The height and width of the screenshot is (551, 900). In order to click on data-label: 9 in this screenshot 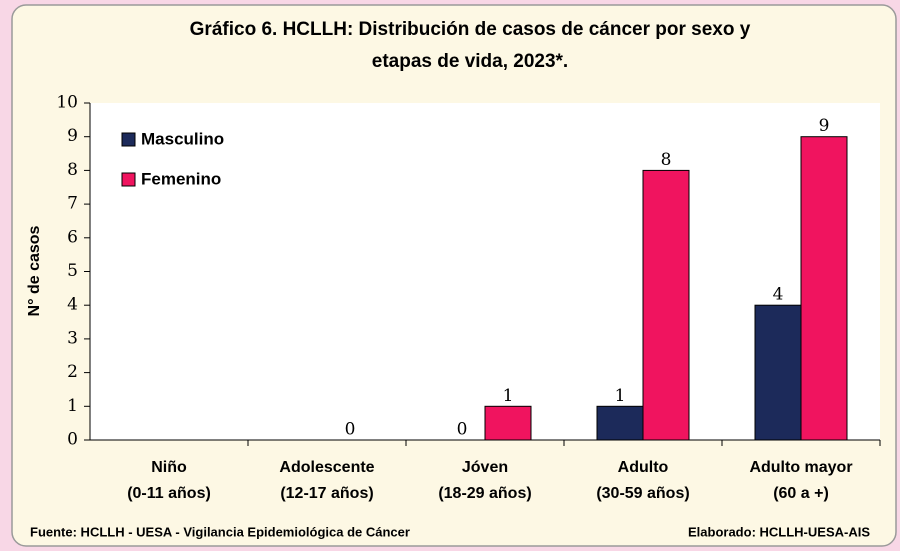, I will do `click(824, 126)`.